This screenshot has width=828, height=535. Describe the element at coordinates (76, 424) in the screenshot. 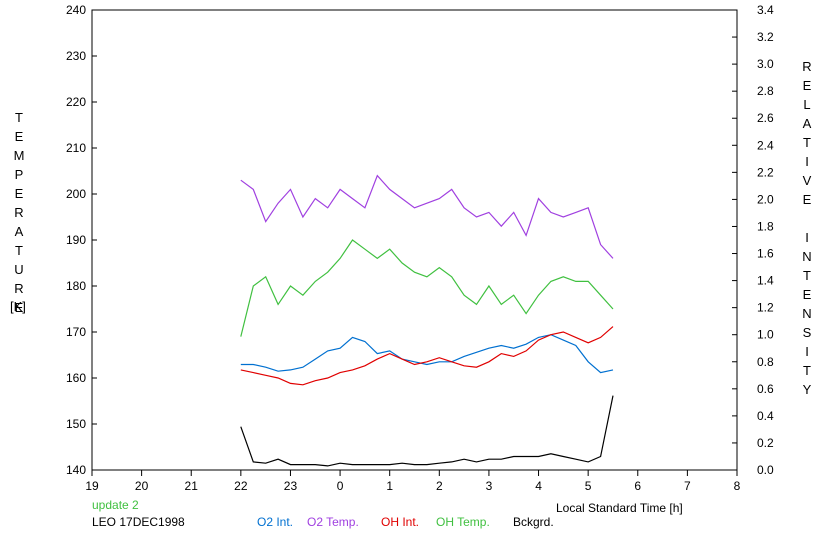

I see `left-tick-label: 150` at that location.